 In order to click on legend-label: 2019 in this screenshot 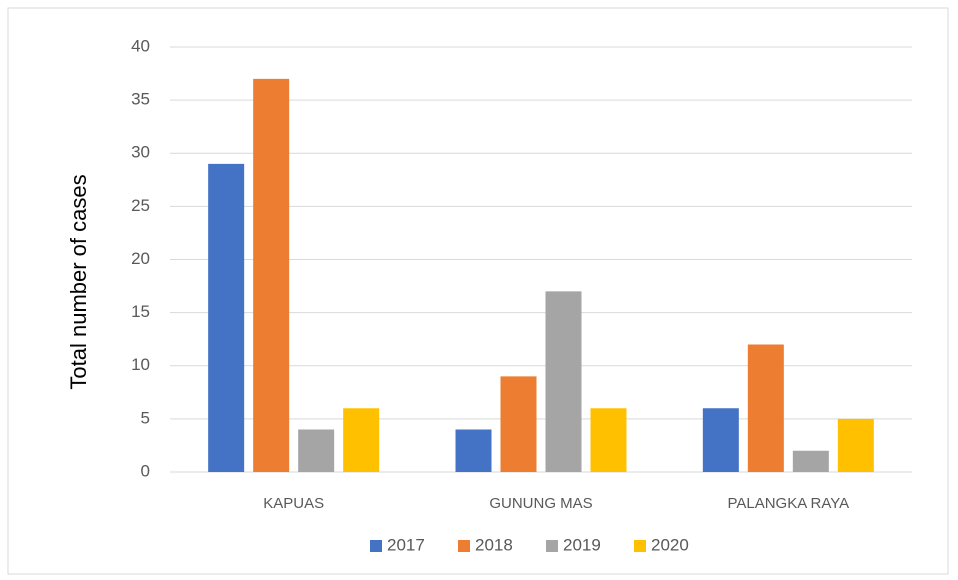, I will do `click(582, 544)`.